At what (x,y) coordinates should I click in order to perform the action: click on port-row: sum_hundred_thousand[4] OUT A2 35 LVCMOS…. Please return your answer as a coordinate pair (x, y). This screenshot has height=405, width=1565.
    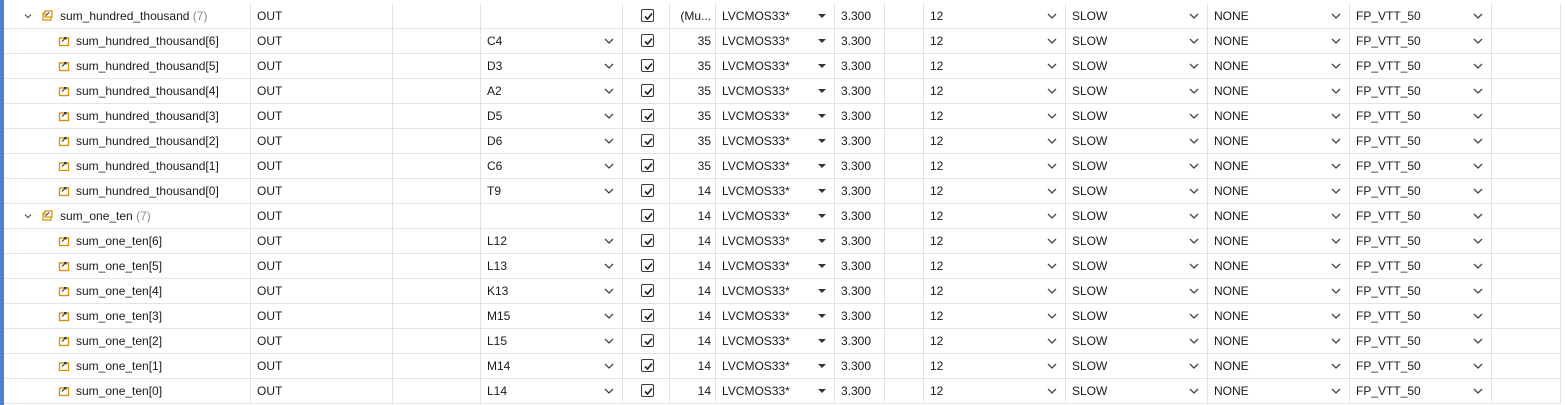
    Looking at the image, I should click on (782, 91).